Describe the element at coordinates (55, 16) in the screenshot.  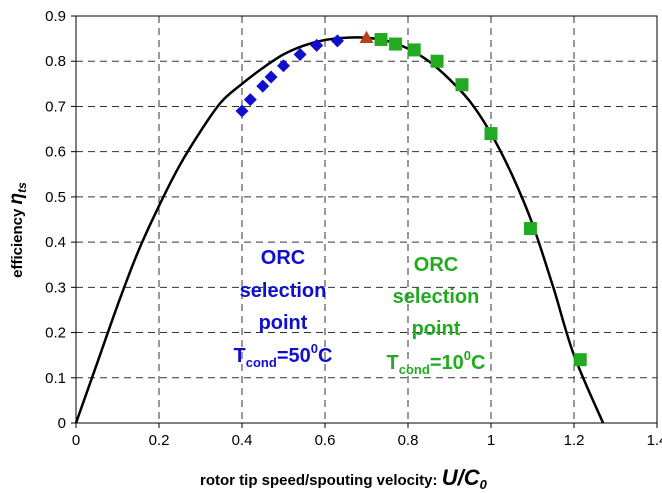
I see `y-tick-label: 0.9` at that location.